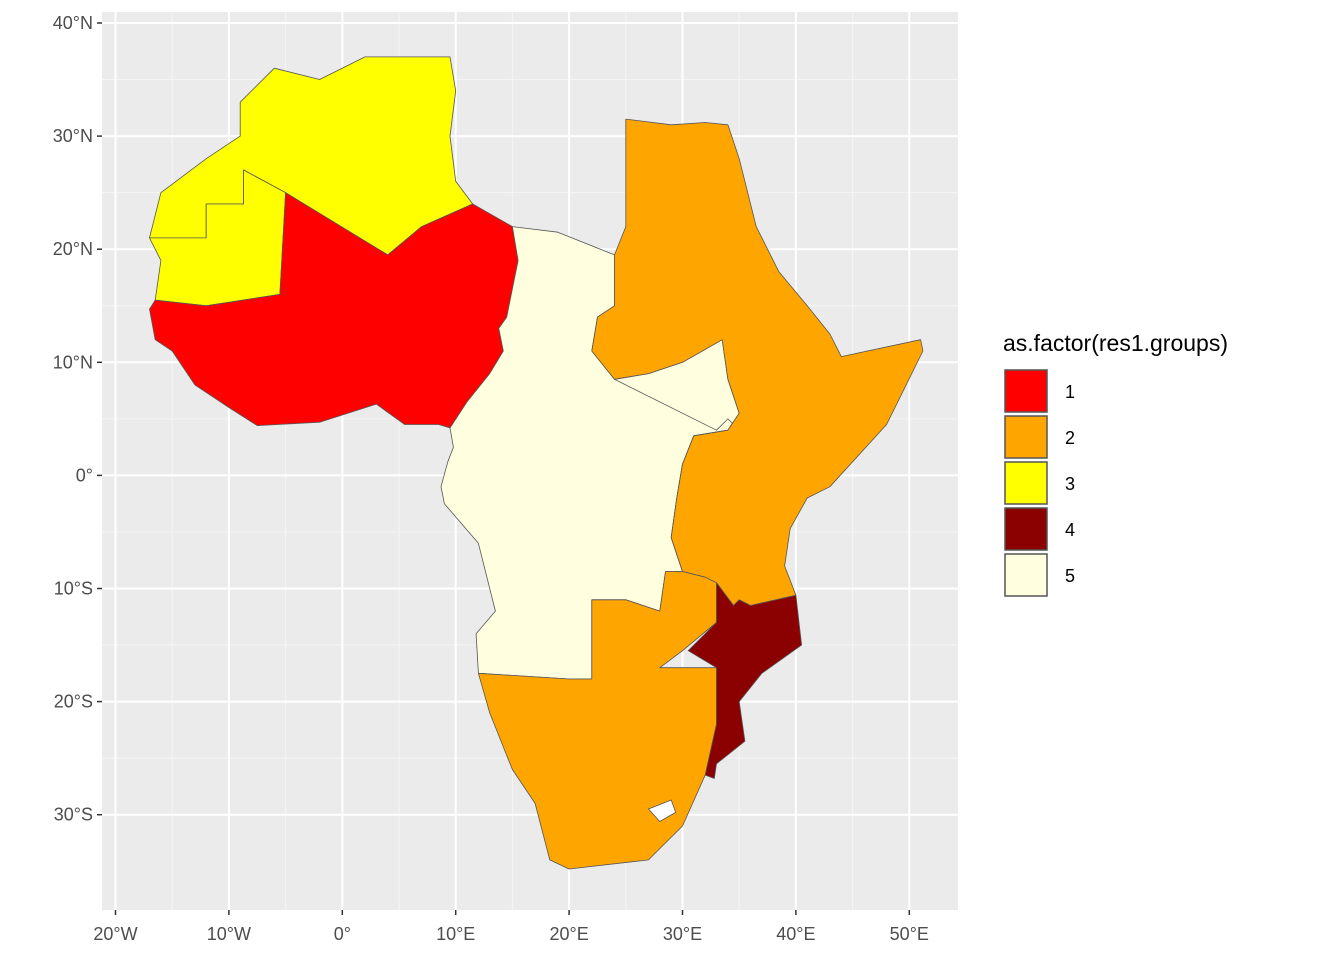 The width and height of the screenshot is (1344, 960). I want to click on y-tick-label: 20°S, so click(73, 702).